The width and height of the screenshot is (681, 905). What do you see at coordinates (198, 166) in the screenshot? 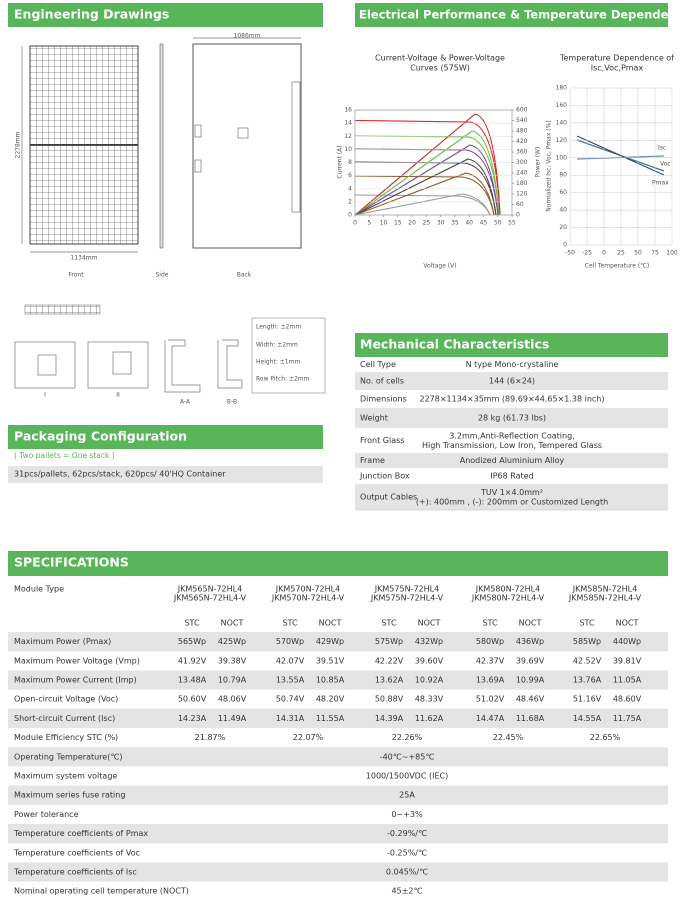
I see `hole` at bounding box center [198, 166].